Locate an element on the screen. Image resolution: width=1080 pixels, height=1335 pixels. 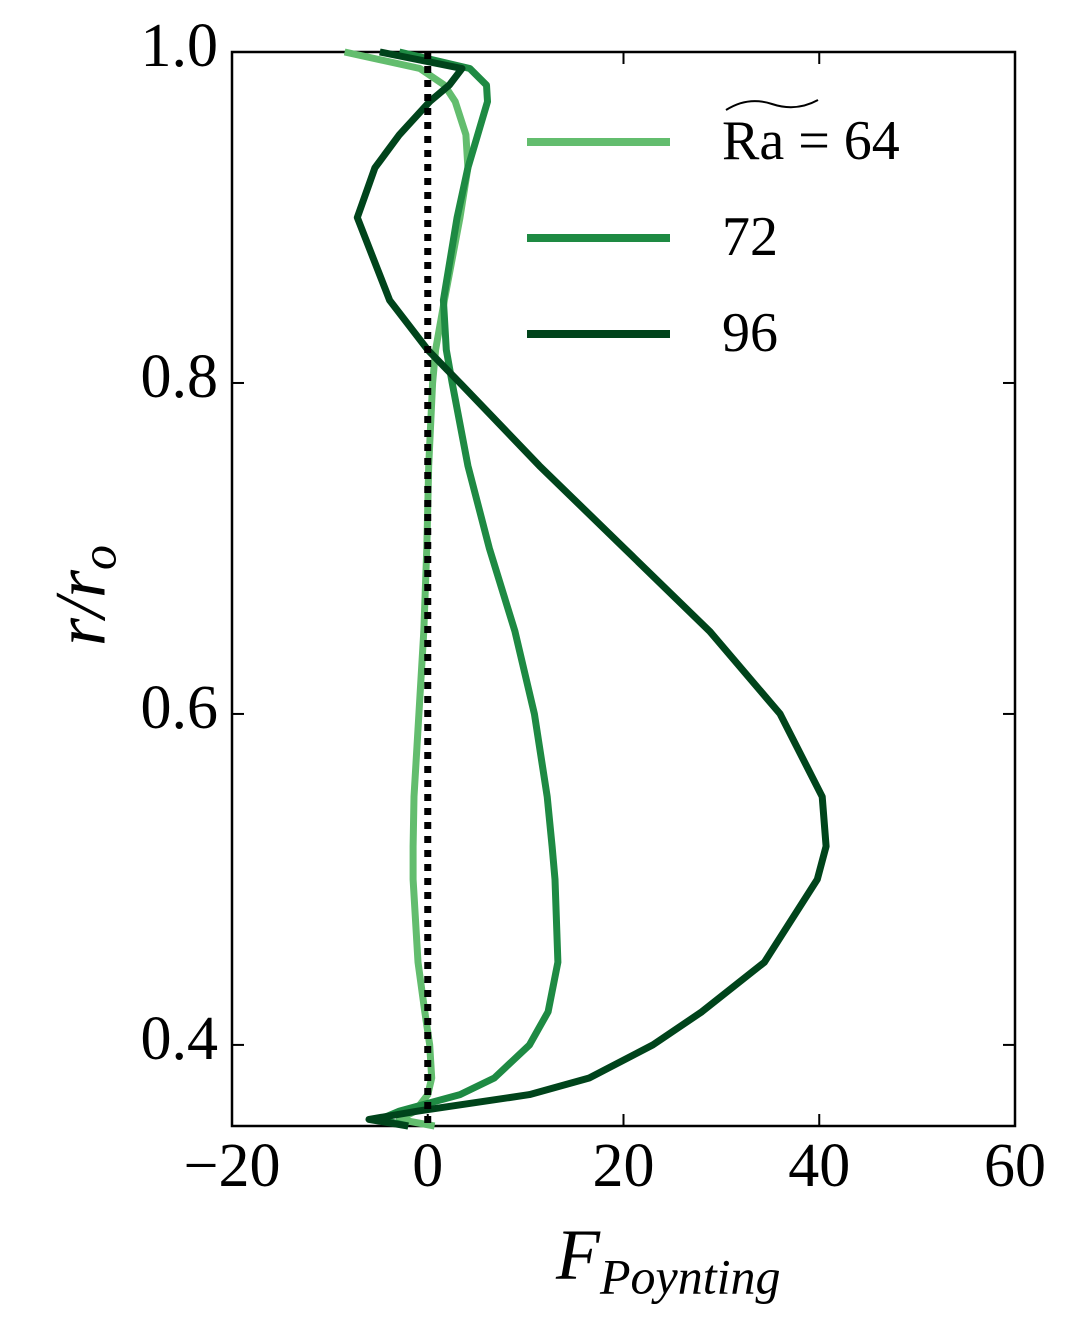
x-tick-label: 60 is located at coordinates (1015, 1166).